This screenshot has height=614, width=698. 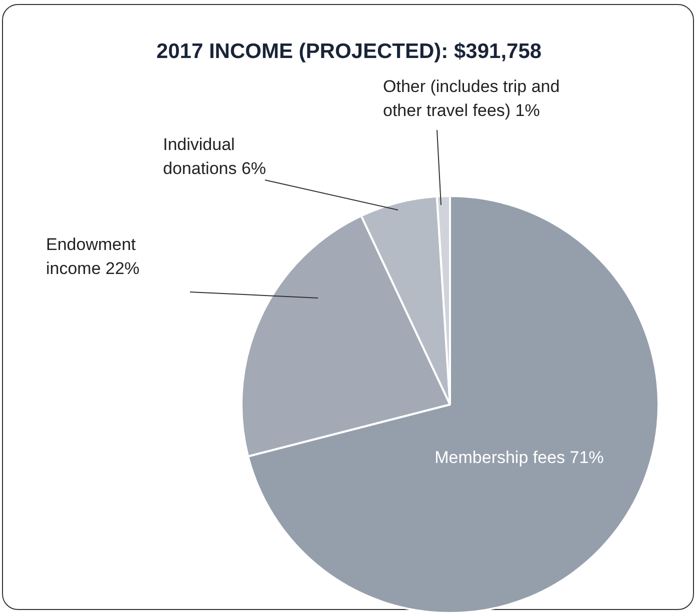 I want to click on slice-label: Endowment income 22%, so click(x=93, y=256).